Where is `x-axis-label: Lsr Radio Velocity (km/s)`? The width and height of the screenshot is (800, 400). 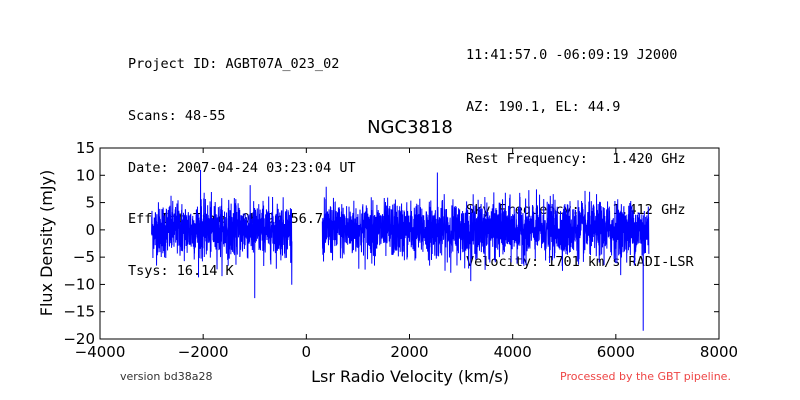
x-axis-label: Lsr Radio Velocity (km/s) is located at coordinates (410, 376).